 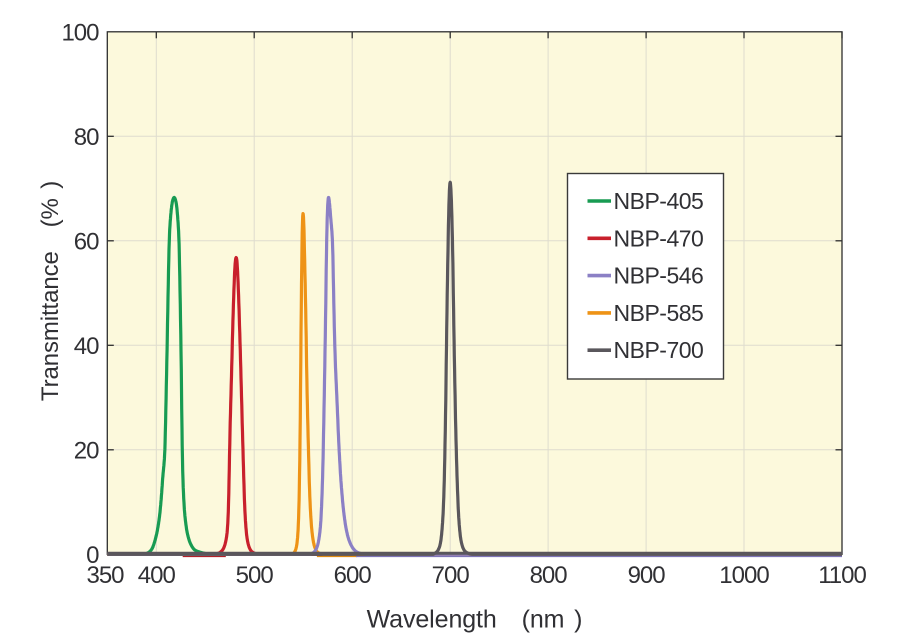 I want to click on svg-text: NBP-585, so click(x=659, y=313).